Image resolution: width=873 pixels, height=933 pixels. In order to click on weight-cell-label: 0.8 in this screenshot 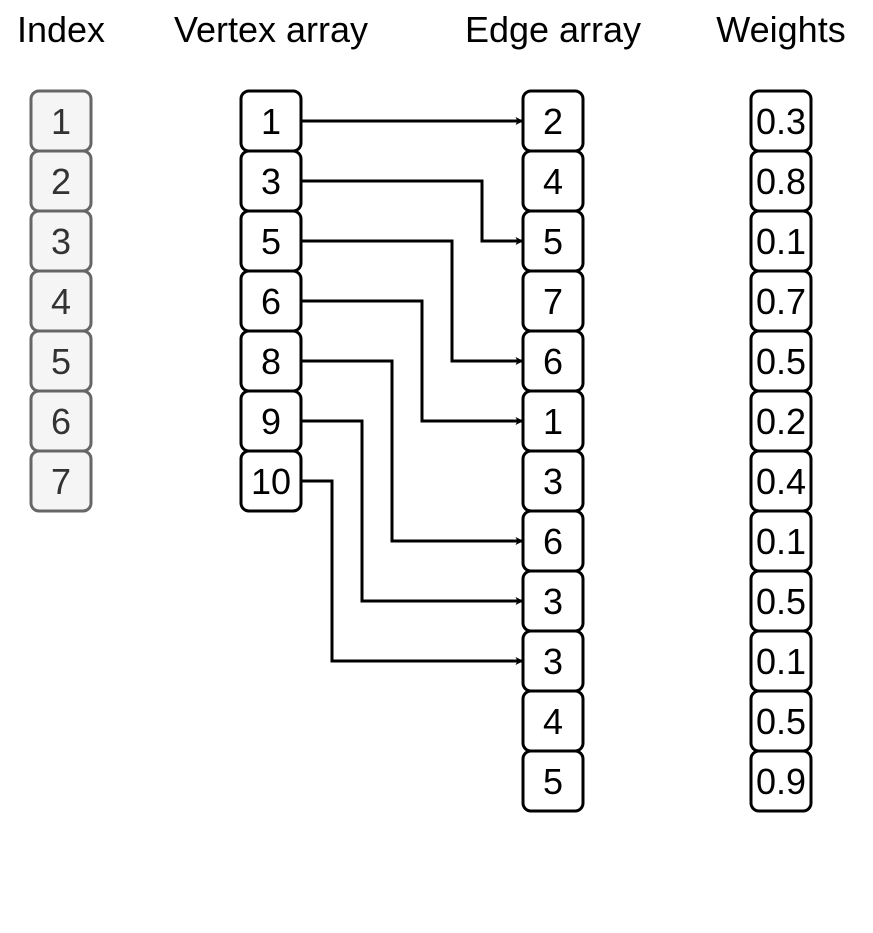, I will do `click(781, 181)`.